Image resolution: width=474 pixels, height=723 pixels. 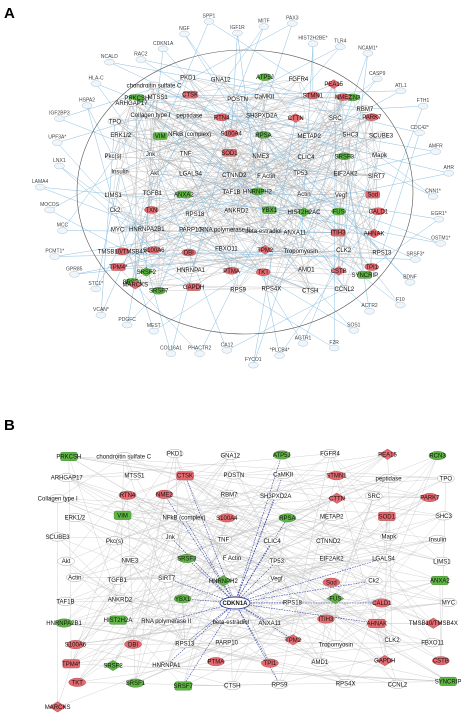 I want to click on panel-a-node-label: TAF1B, so click(x=231, y=193).